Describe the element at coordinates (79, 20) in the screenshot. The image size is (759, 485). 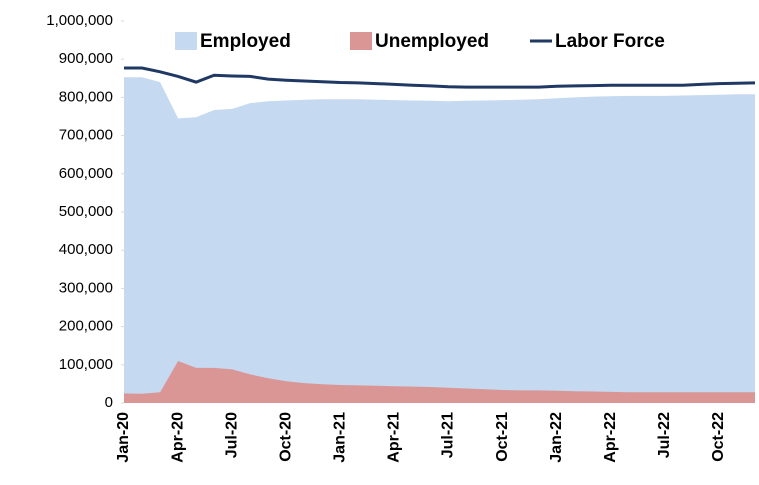
I see `y-tick-label: 1,000,000` at that location.